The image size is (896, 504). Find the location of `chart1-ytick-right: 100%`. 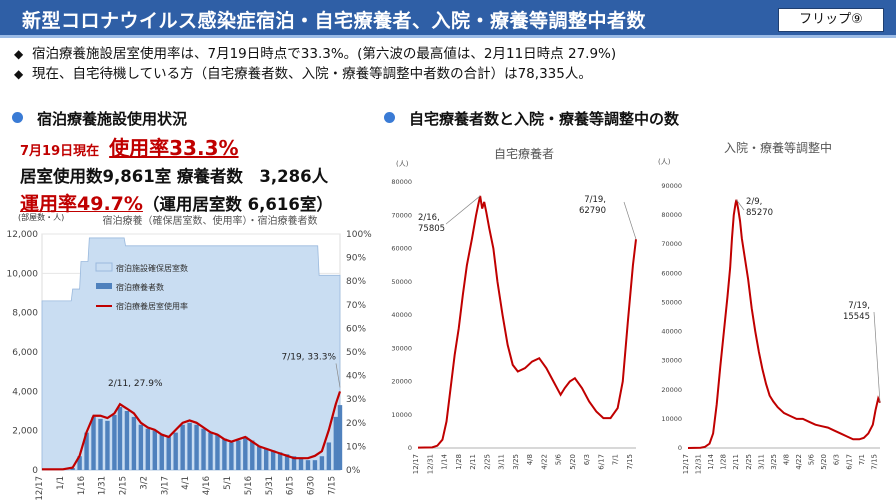

chart1-ytick-right: 100% is located at coordinates (359, 235).